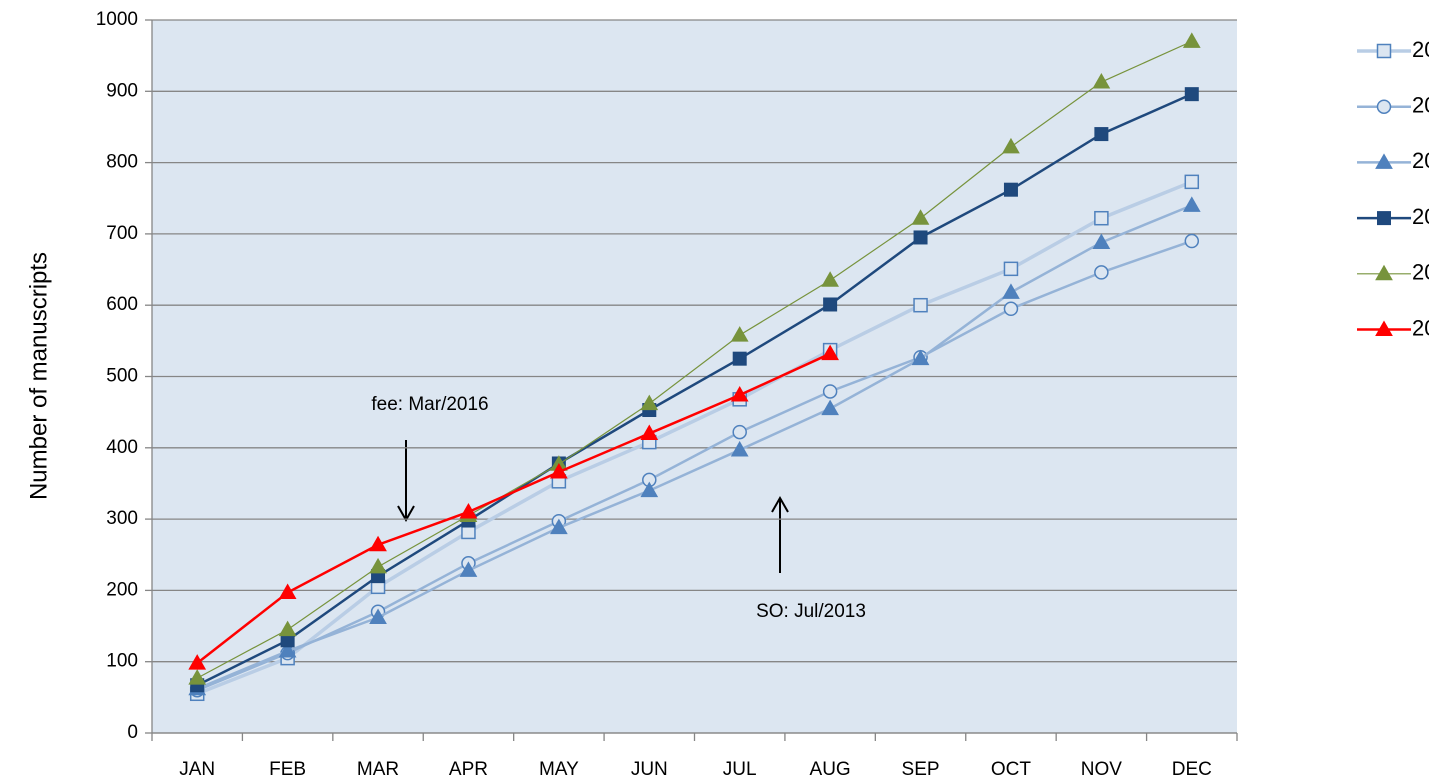  I want to click on x-tick-label: JUL, so click(740, 769).